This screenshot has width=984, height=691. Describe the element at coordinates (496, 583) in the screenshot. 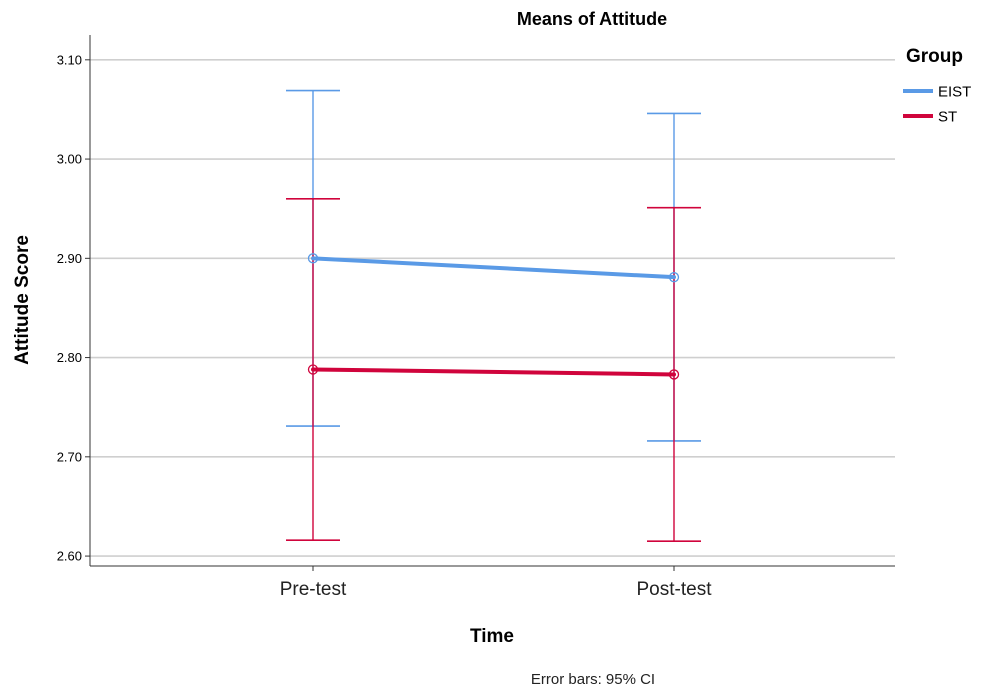

I see `x-axis-ticks: Pre-test Post-test` at that location.